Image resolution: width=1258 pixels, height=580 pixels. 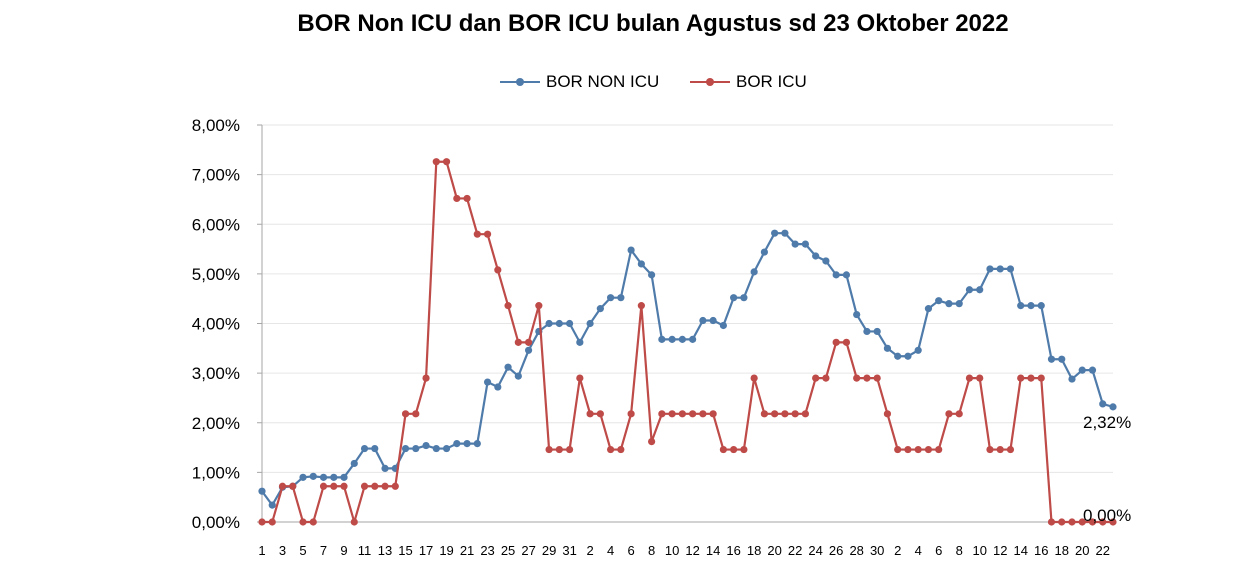 I want to click on y-tick-label: 1,00%, so click(x=216, y=472).